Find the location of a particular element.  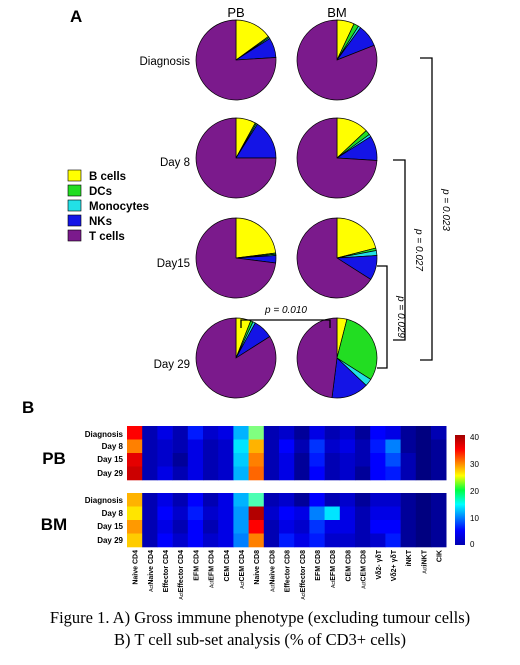

legend-swatch-monocytes is located at coordinates (74, 205).